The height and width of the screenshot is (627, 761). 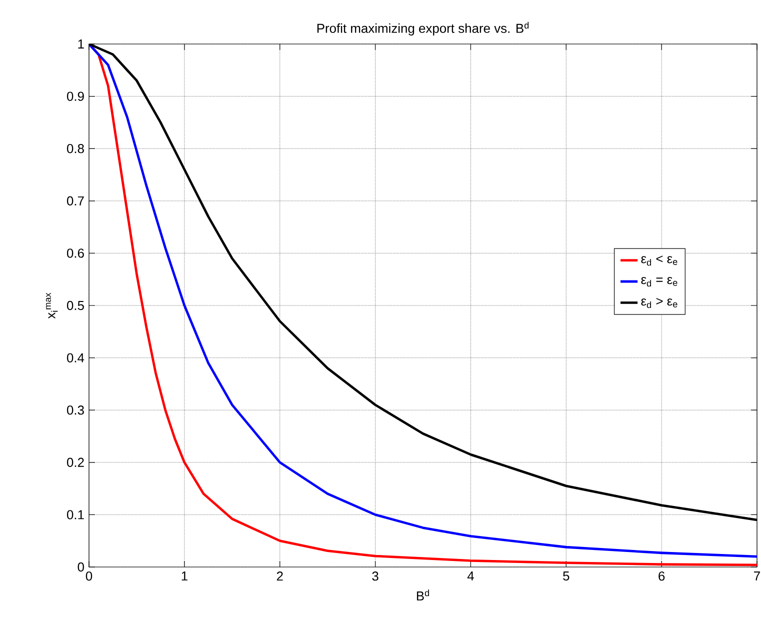 I want to click on x-tick-label: 3, so click(x=375, y=576).